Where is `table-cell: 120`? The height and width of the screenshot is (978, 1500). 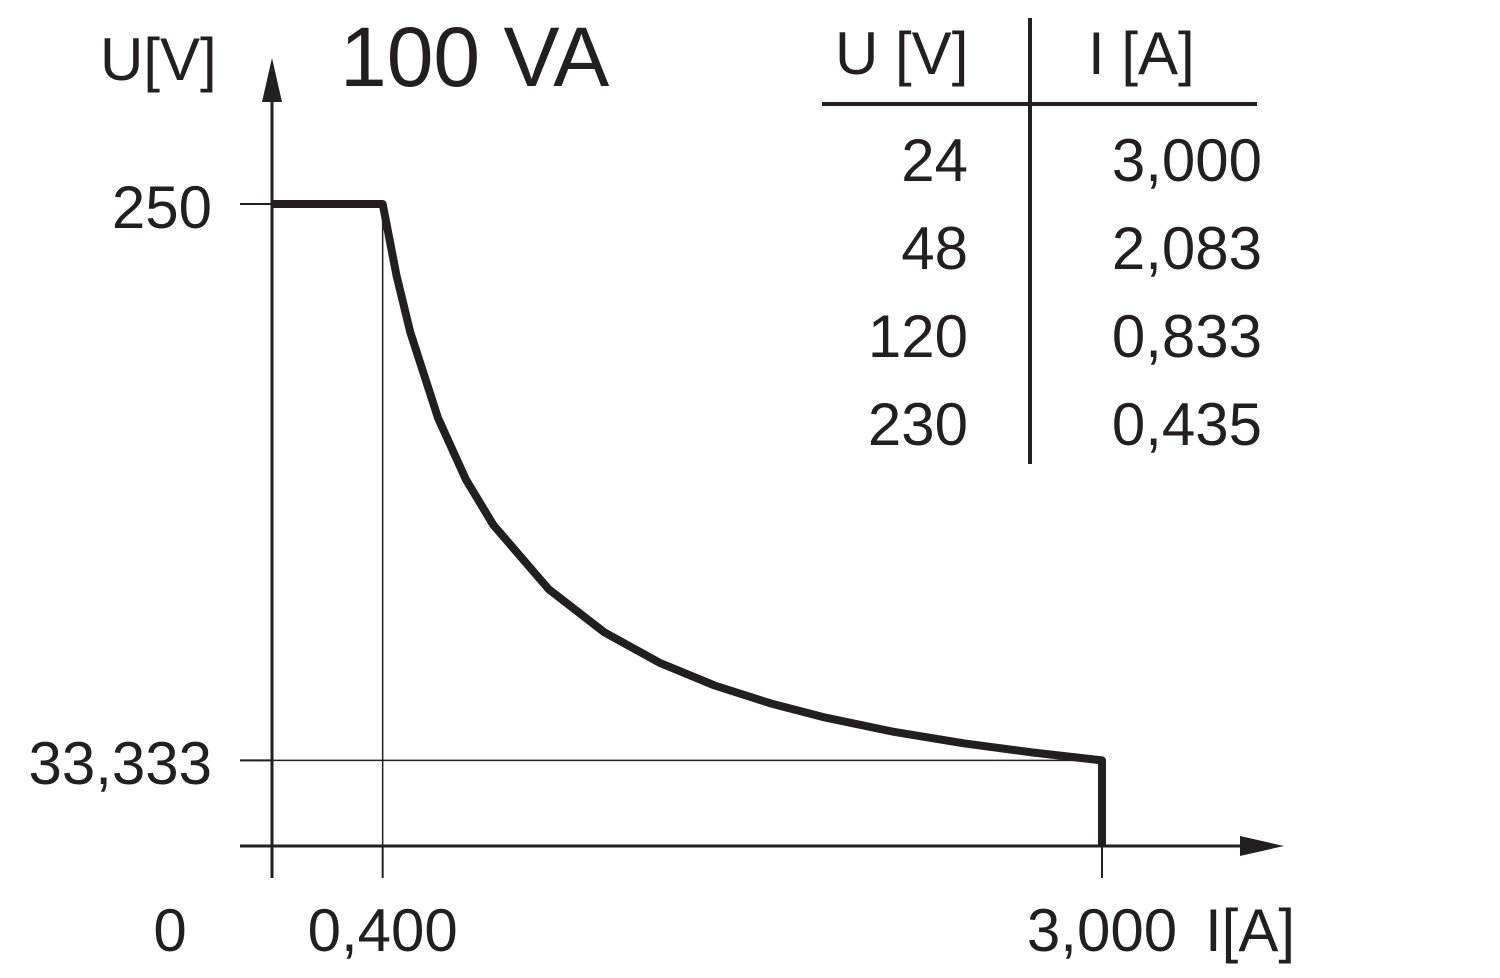 table-cell: 120 is located at coordinates (918, 336).